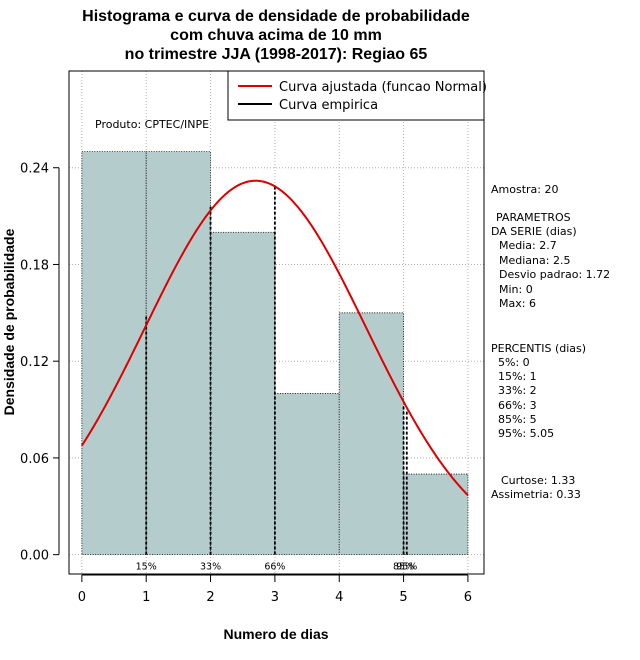 The width and height of the screenshot is (640, 660). Describe the element at coordinates (152, 124) in the screenshot. I see `product-label: Produto: CPTEC/INPE` at that location.